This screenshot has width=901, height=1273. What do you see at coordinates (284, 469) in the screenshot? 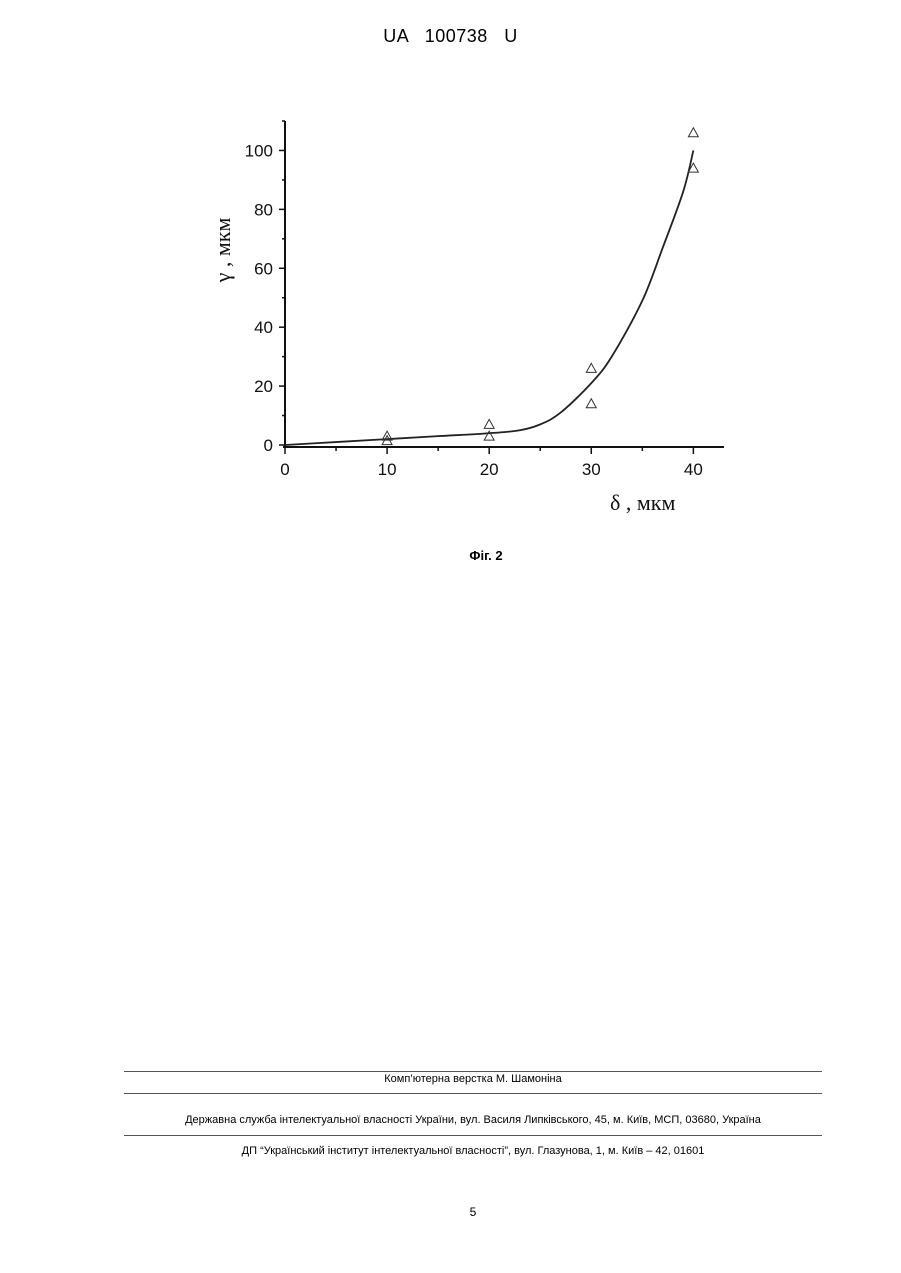
I see `x-tick-label: 0` at bounding box center [284, 469].